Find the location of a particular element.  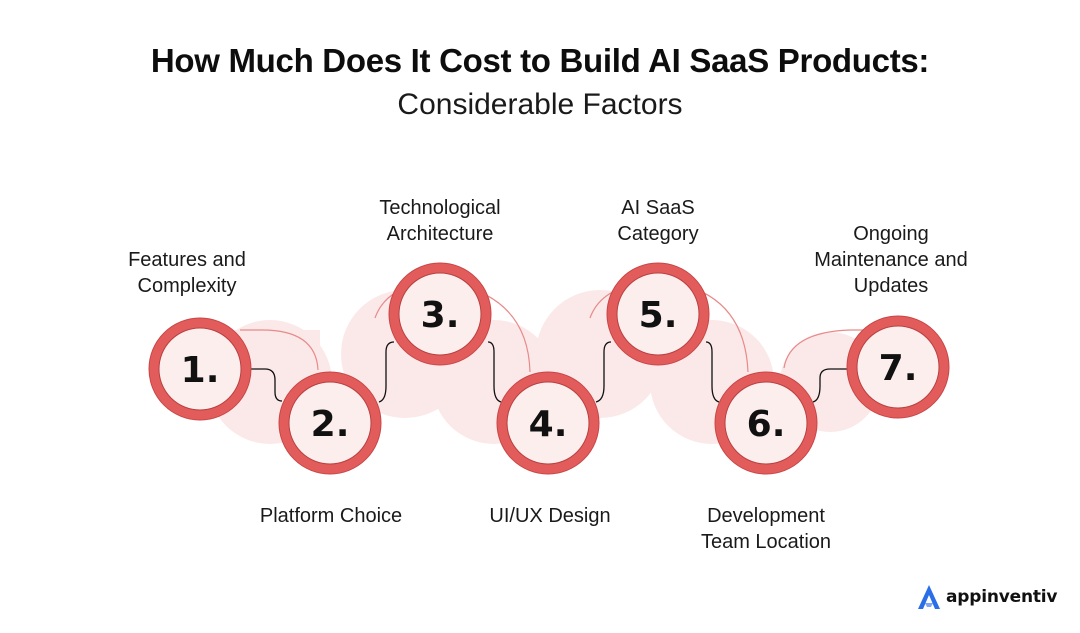

circle-4: 4. is located at coordinates (548, 423).